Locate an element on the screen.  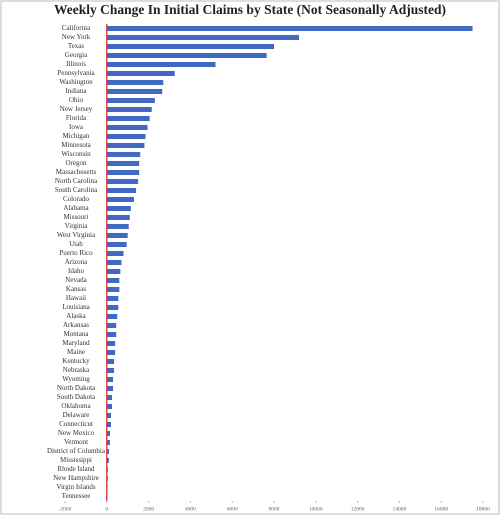
x-tick-label: 18000 is located at coordinates (483, 509).